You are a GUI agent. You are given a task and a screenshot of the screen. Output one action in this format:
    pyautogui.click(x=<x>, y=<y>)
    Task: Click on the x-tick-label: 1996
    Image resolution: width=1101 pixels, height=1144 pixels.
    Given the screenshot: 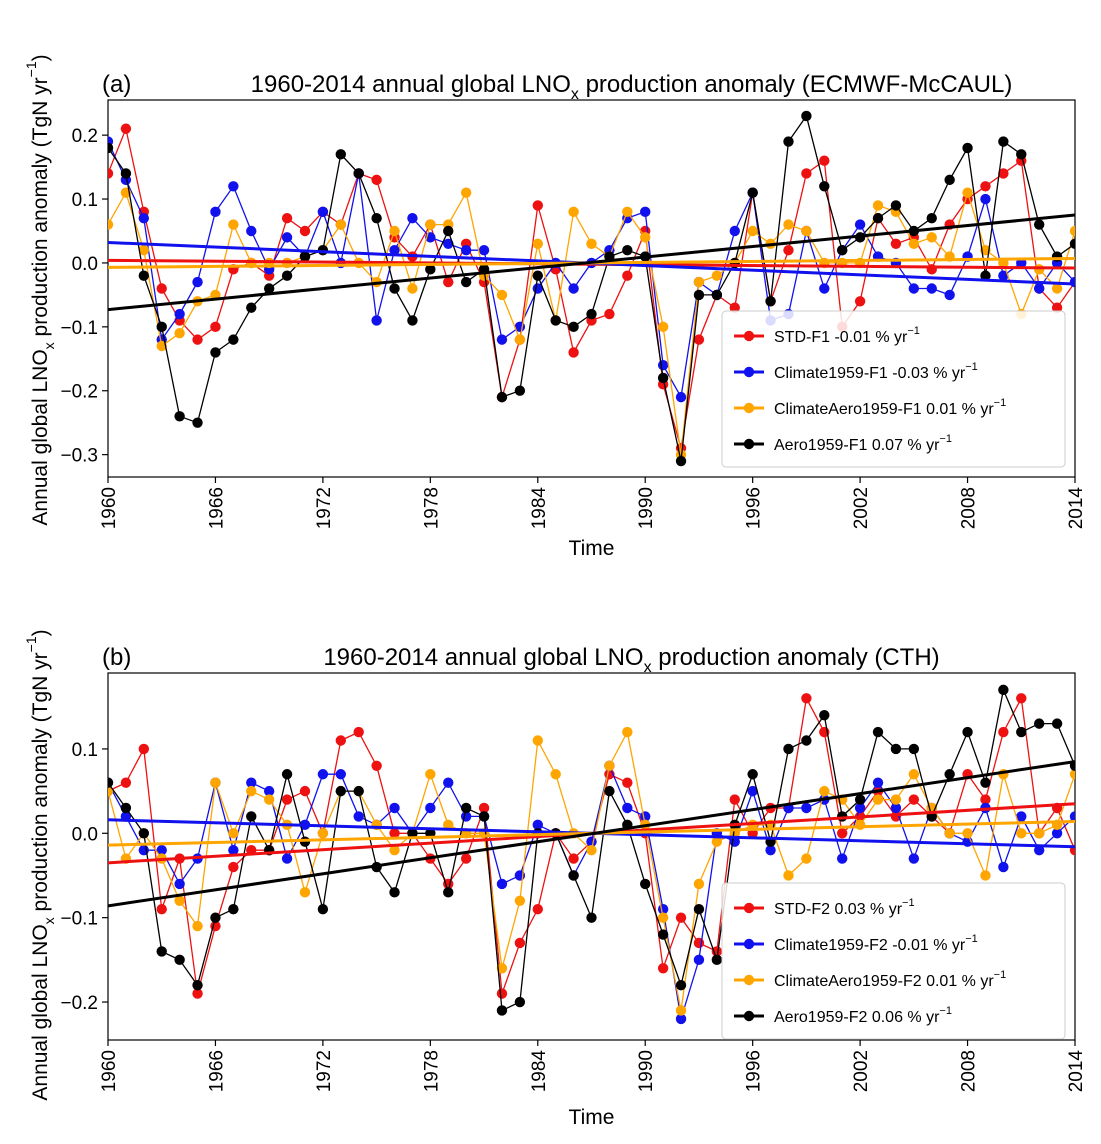 What is the action you would take?
    pyautogui.click(x=754, y=1071)
    